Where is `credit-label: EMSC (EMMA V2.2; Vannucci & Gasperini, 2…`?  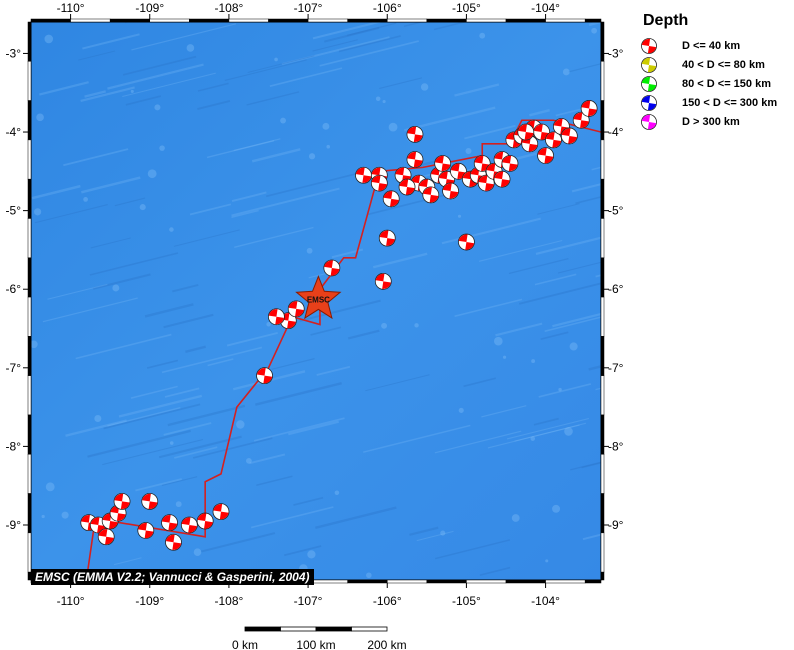 credit-label: EMSC (EMMA V2.2; Vannucci & Gasperini, 2… is located at coordinates (172, 577).